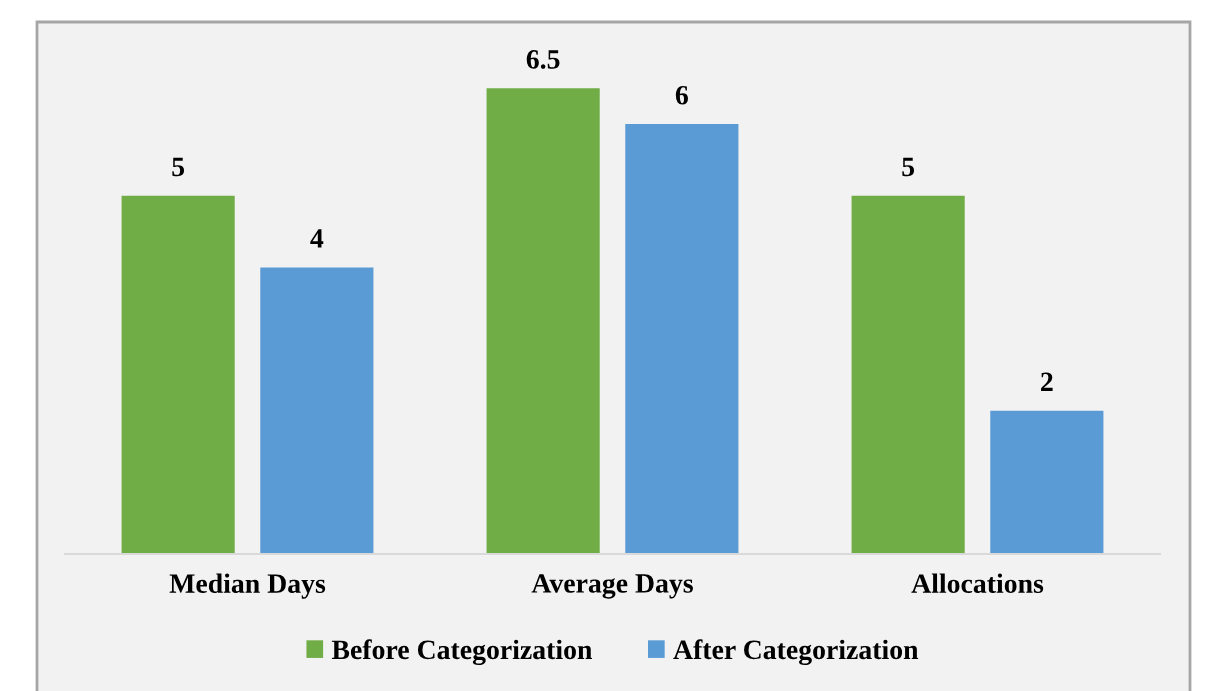 This screenshot has width=1210, height=691. Describe the element at coordinates (247, 586) in the screenshot. I see `x-tick-label: Median Days` at that location.